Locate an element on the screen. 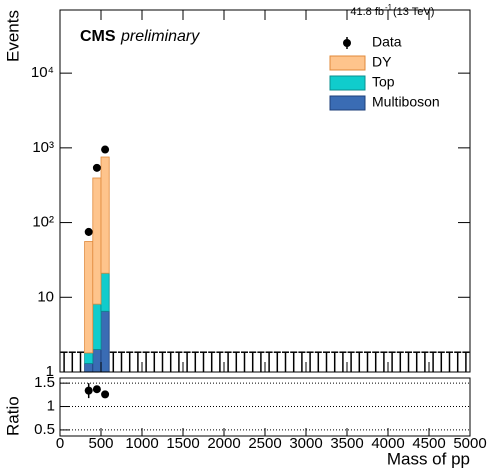 The width and height of the screenshot is (496, 472). y-tick-label: 10² is located at coordinates (43, 222).